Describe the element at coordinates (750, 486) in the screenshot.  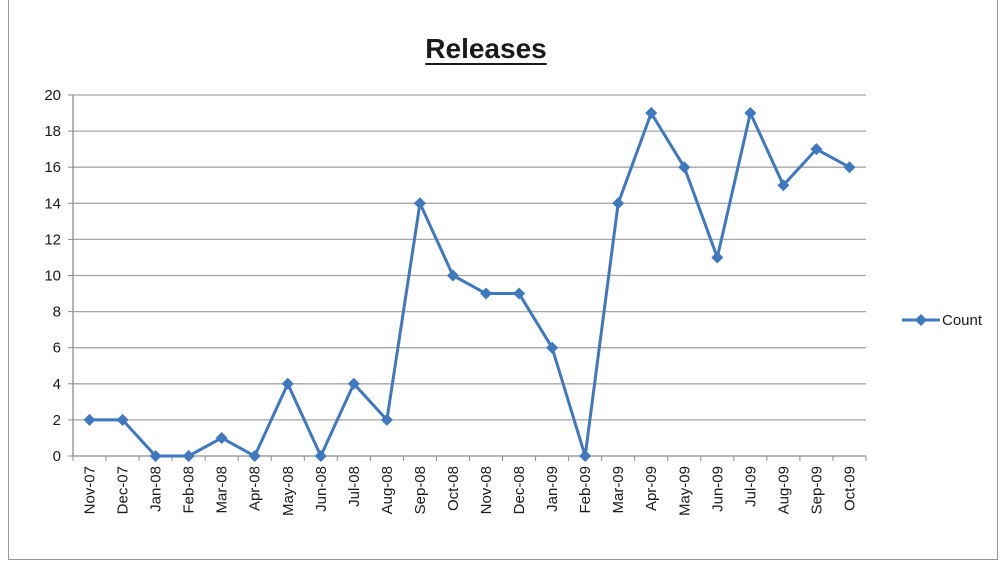
I see `x-tick-label: Jul-09` at that location.